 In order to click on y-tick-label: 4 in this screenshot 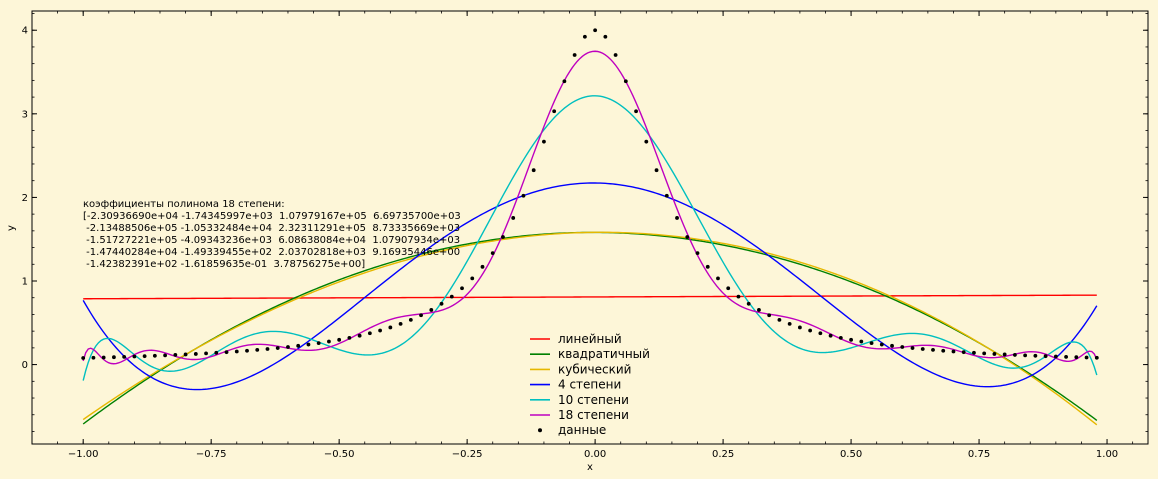, I will do `click(25, 31)`.